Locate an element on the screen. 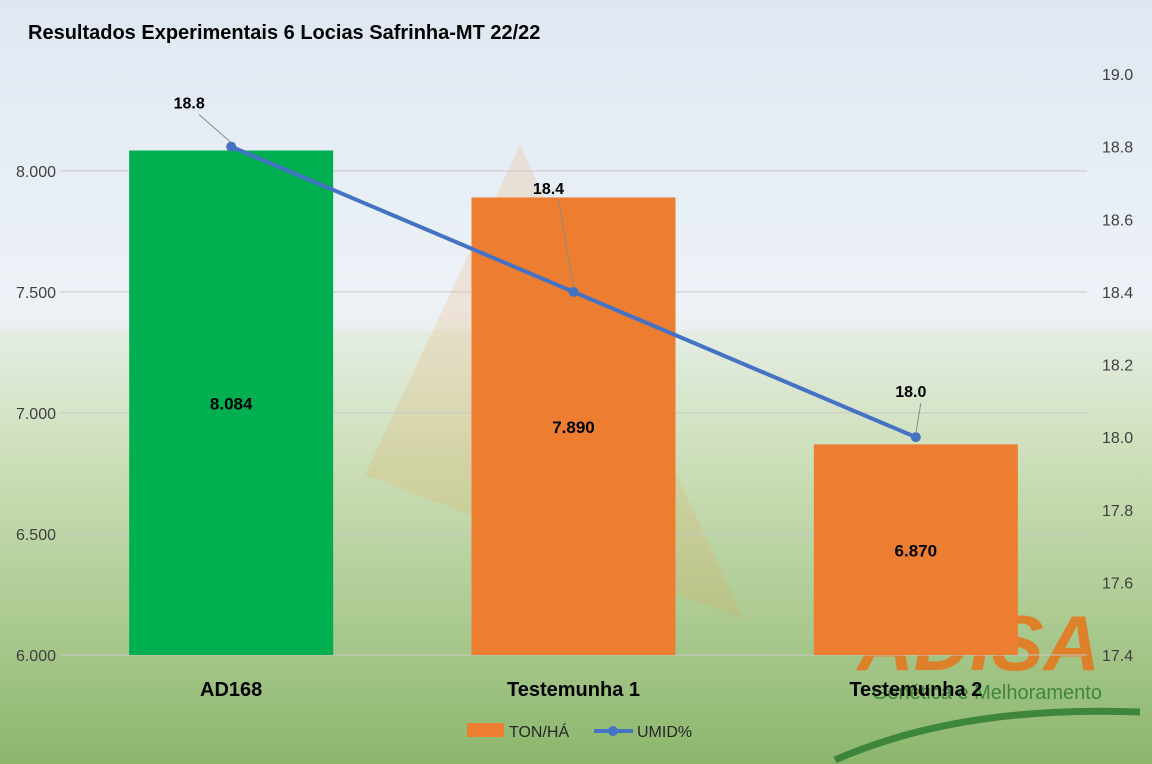  bar-value-label: 6.870 is located at coordinates (916, 551).